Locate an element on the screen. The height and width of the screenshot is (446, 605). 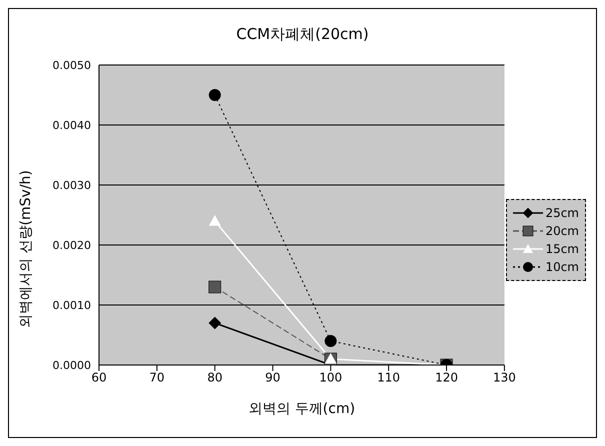
y-tick-label: 0.0040 is located at coordinates (71, 125).